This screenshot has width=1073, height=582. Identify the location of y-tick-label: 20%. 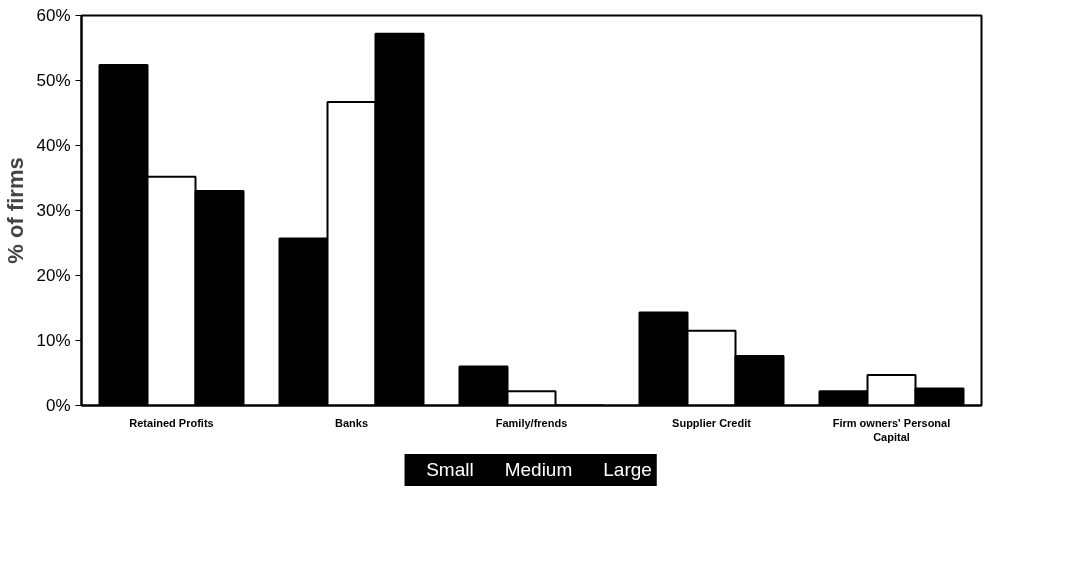
(53, 275).